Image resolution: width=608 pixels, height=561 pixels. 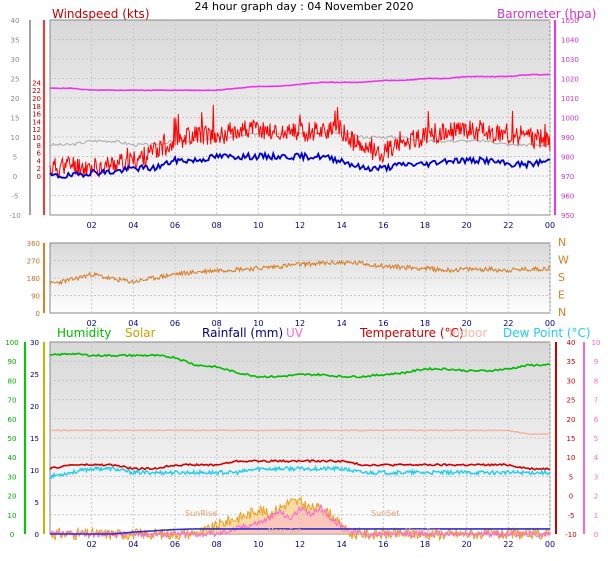 What do you see at coordinates (36, 91) in the screenshot?
I see `windspeed-tick: 22` at bounding box center [36, 91].